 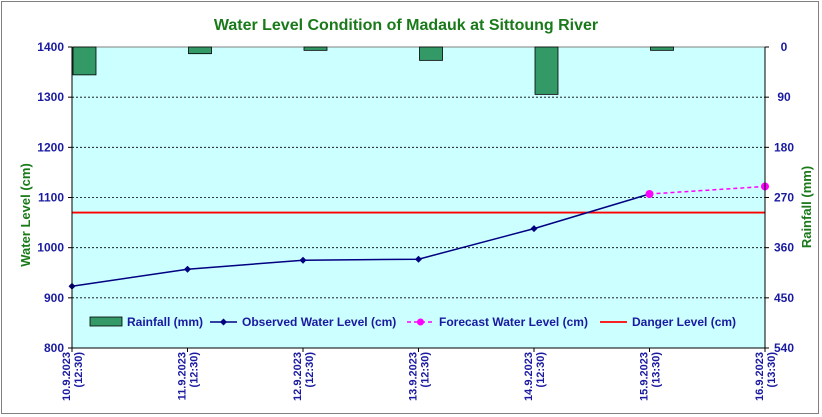 What do you see at coordinates (784, 298) in the screenshot?
I see `y2-tick-label: 450` at bounding box center [784, 298].